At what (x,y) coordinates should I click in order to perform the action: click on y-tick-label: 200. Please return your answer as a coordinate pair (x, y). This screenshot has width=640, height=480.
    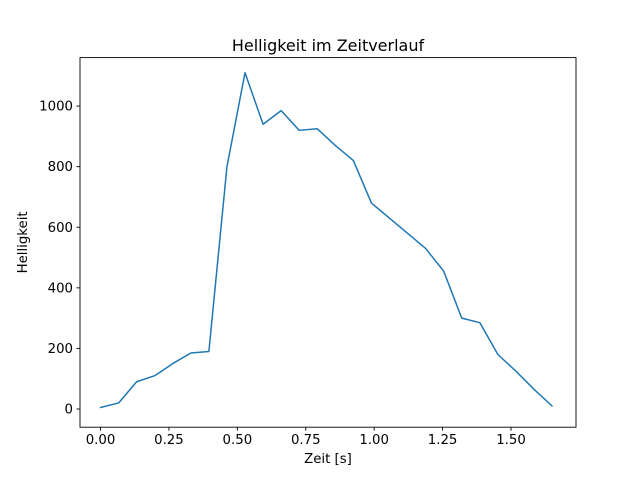
    Looking at the image, I should click on (60, 349).